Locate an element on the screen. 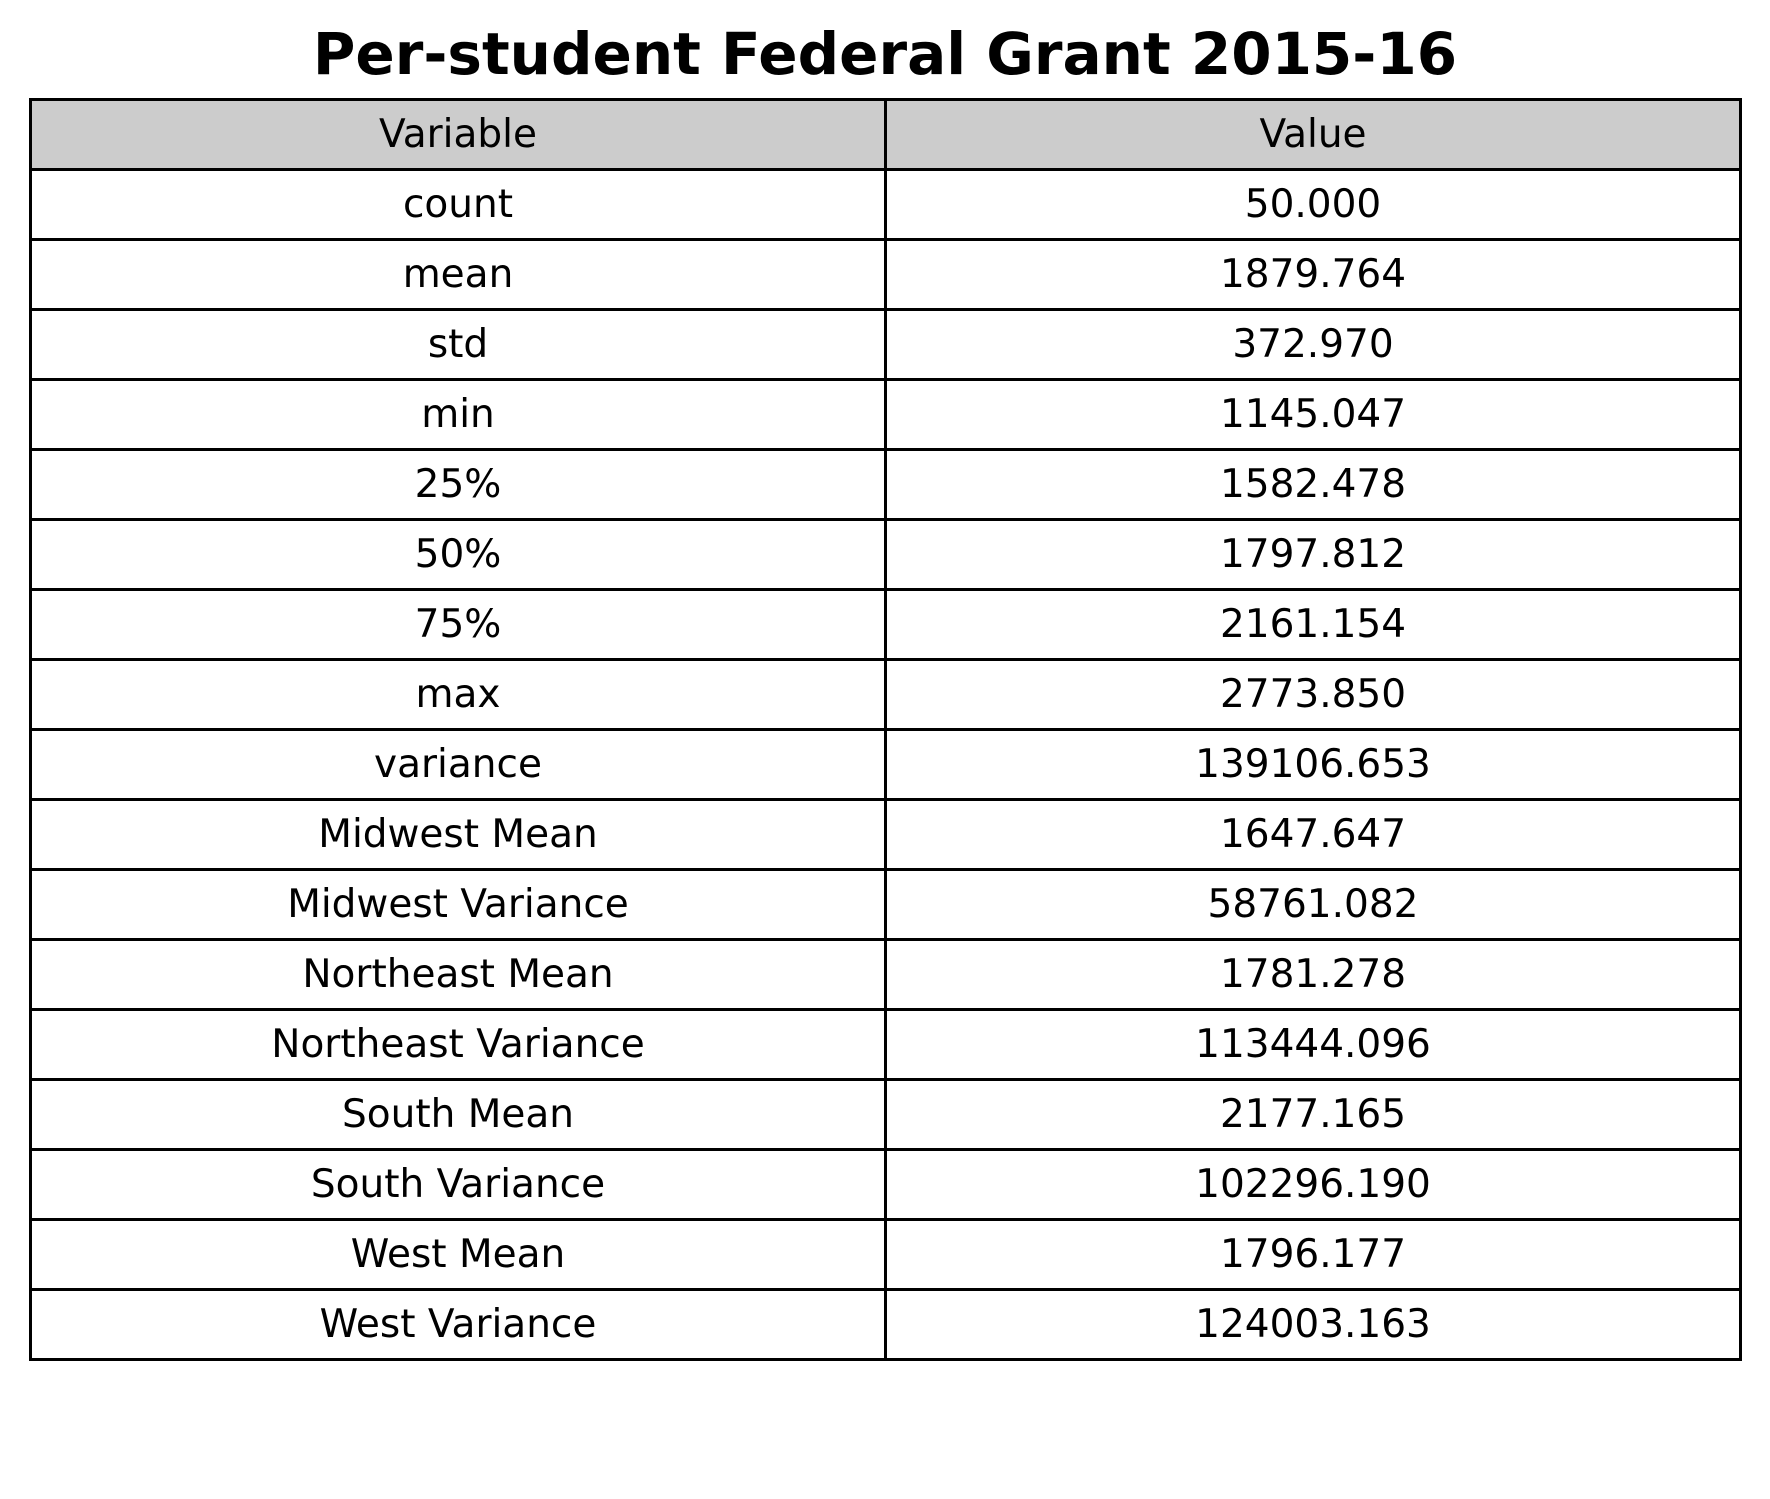 The image size is (1770, 1499). table-row: std 372.970 is located at coordinates (885, 344).